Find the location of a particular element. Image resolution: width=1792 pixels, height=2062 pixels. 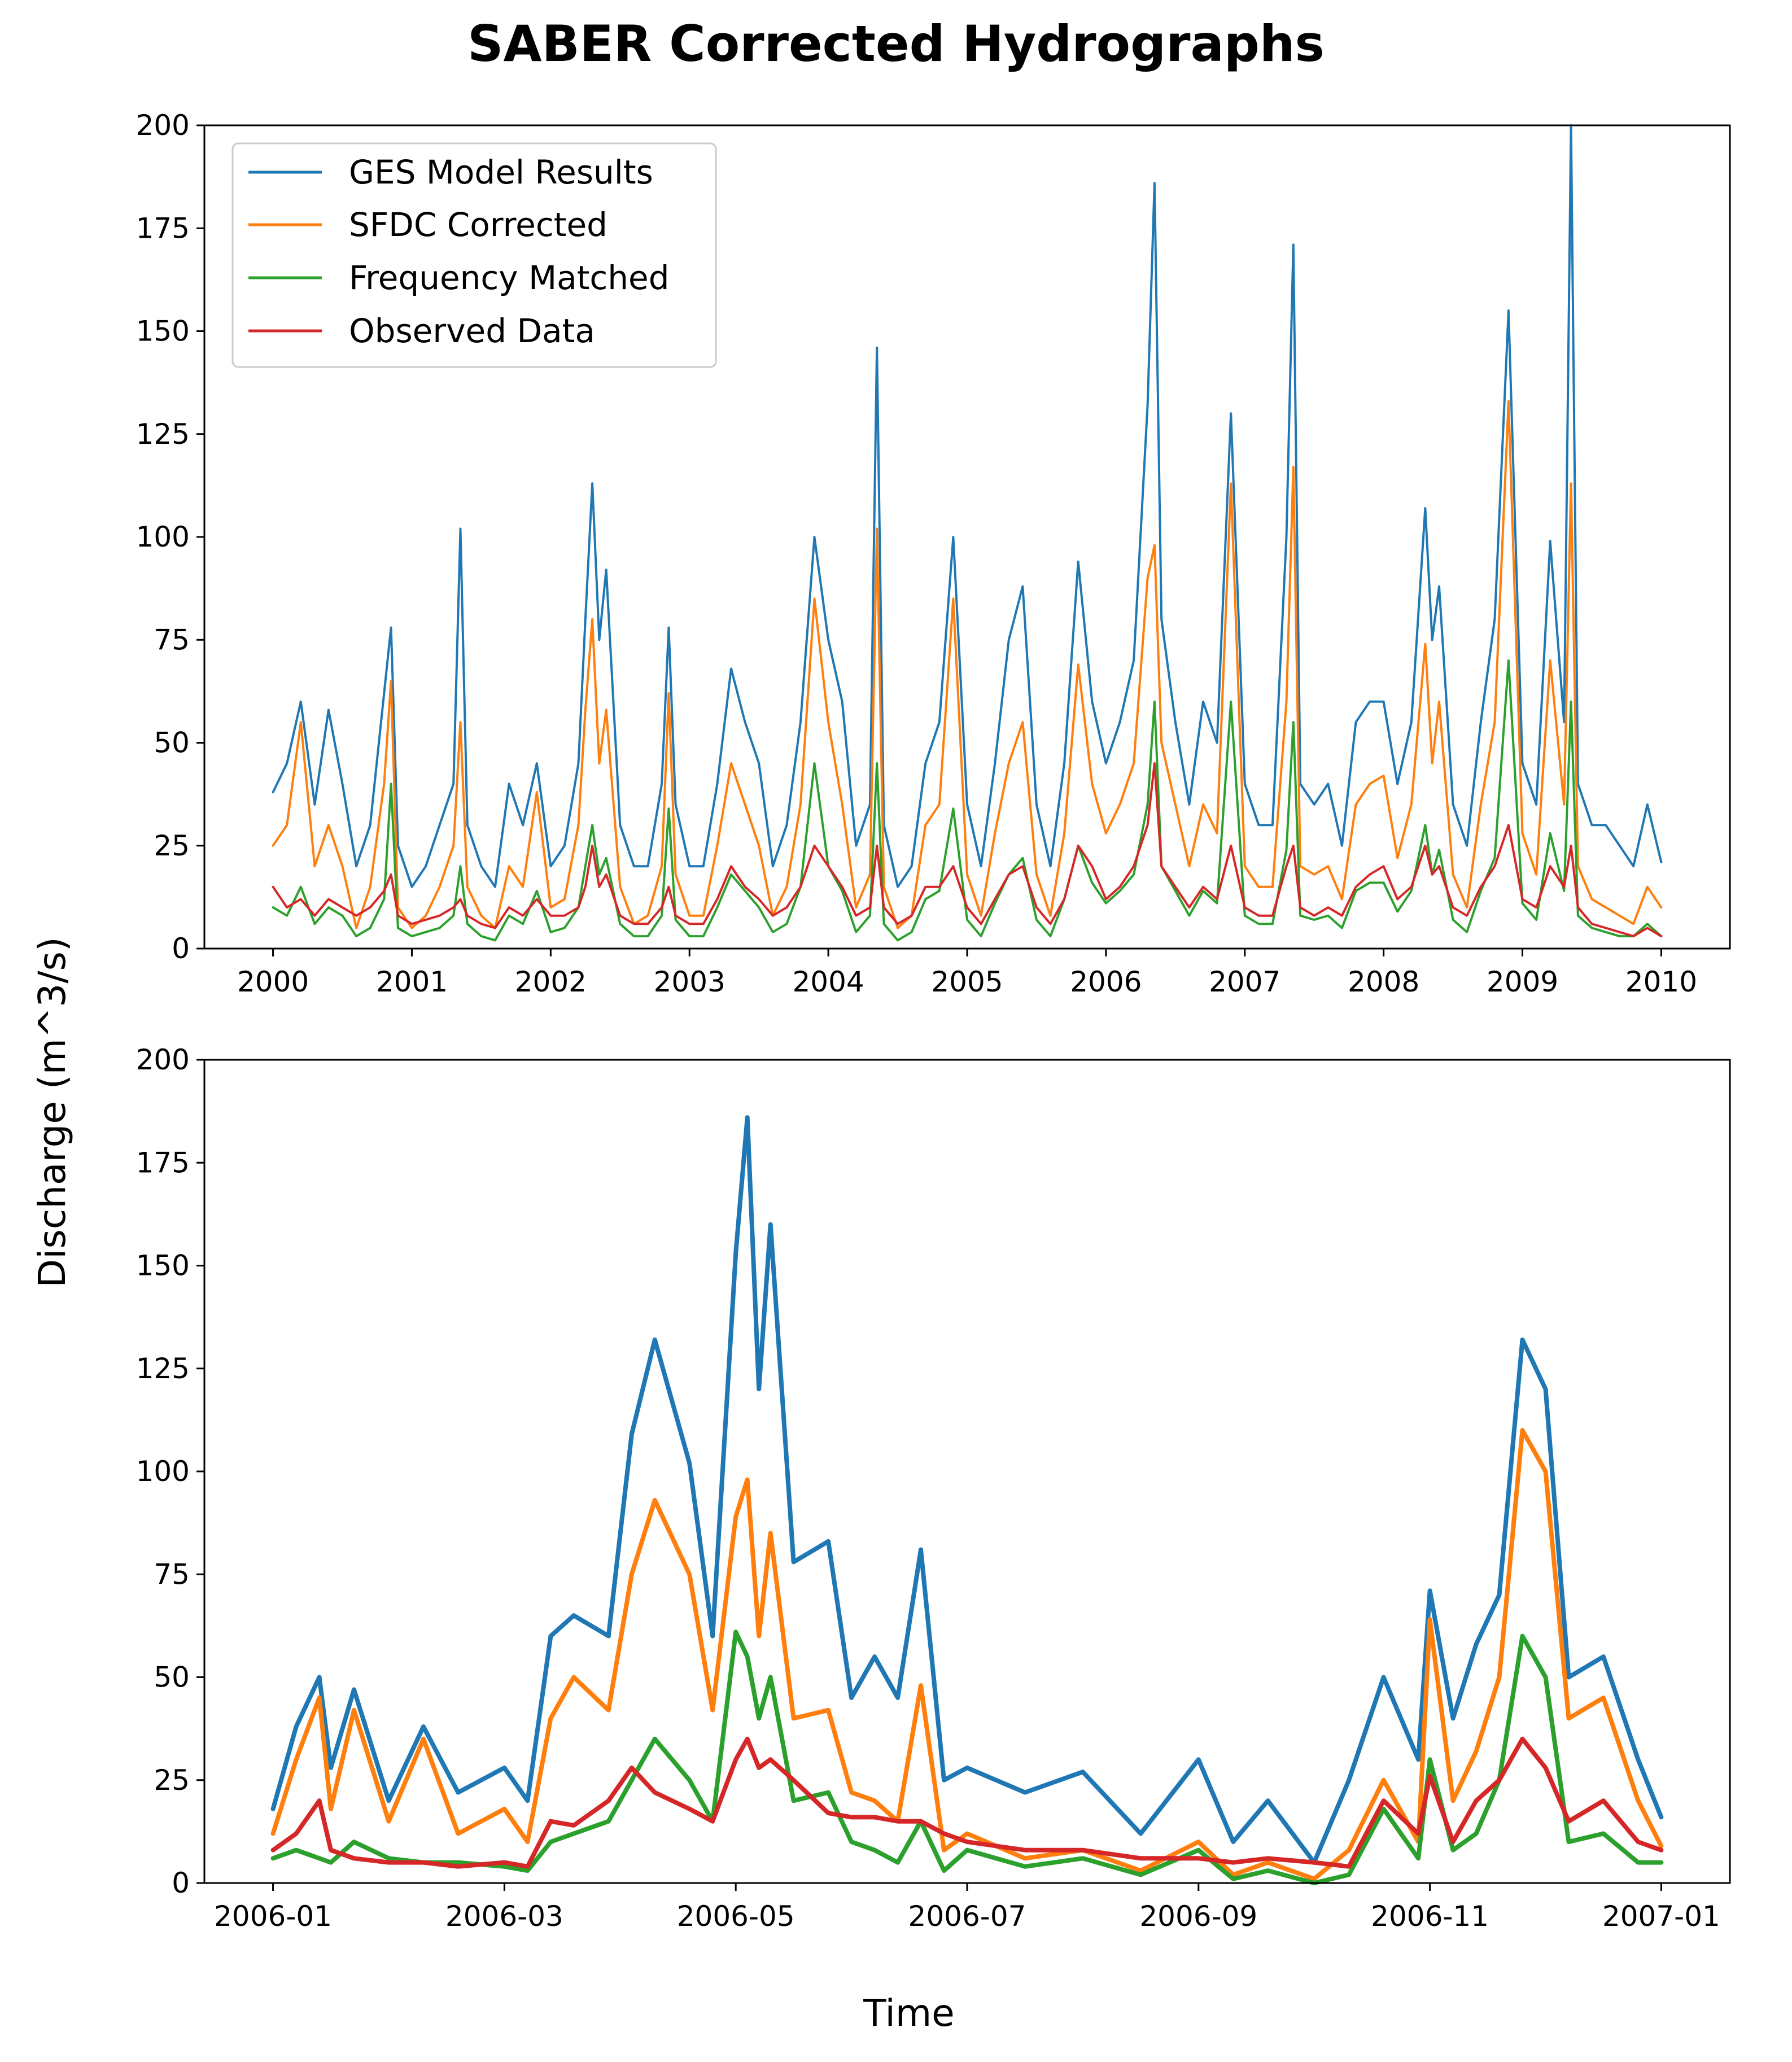

top-y-tick-label: 200 is located at coordinates (163, 125).